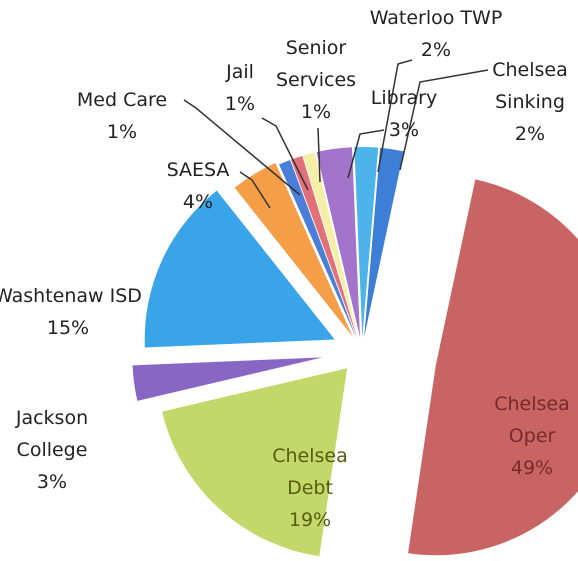 The width and height of the screenshot is (578, 561). I want to click on slice-label: Med Care, so click(122, 100).